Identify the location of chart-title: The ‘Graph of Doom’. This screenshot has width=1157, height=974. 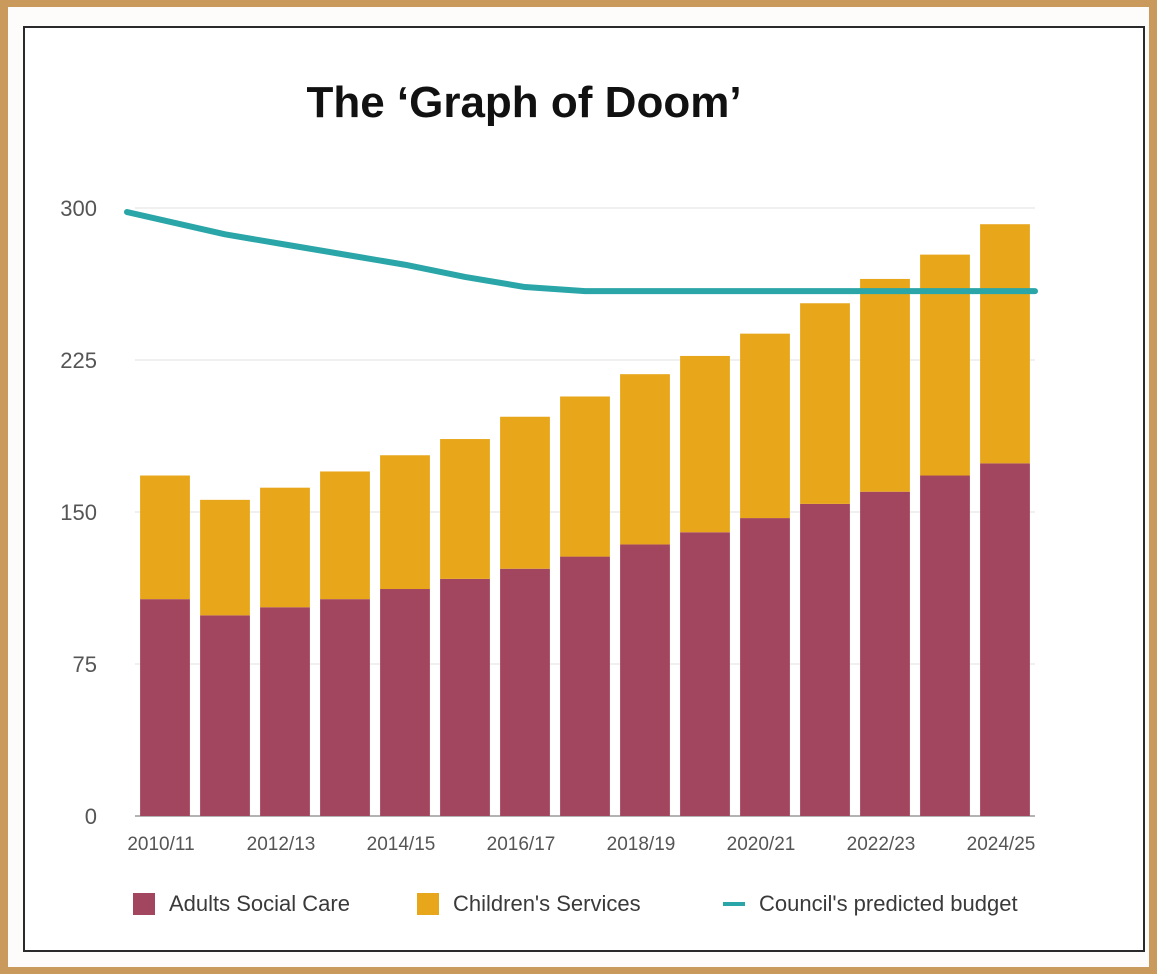
(524, 102).